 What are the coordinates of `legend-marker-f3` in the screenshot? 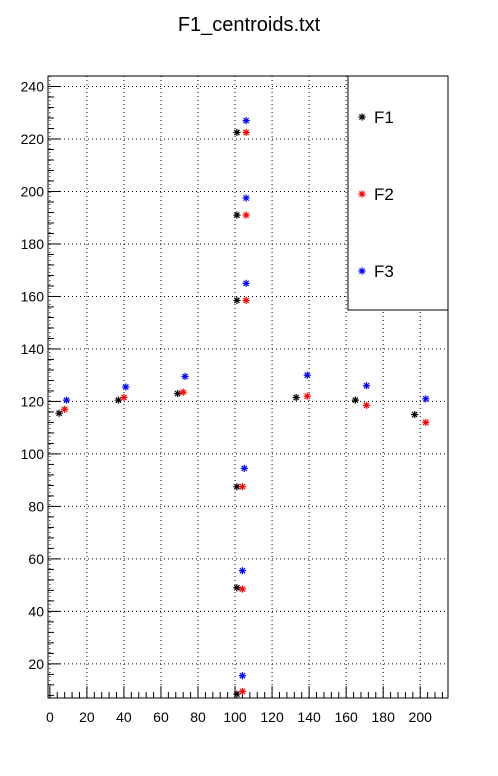 It's located at (362, 271).